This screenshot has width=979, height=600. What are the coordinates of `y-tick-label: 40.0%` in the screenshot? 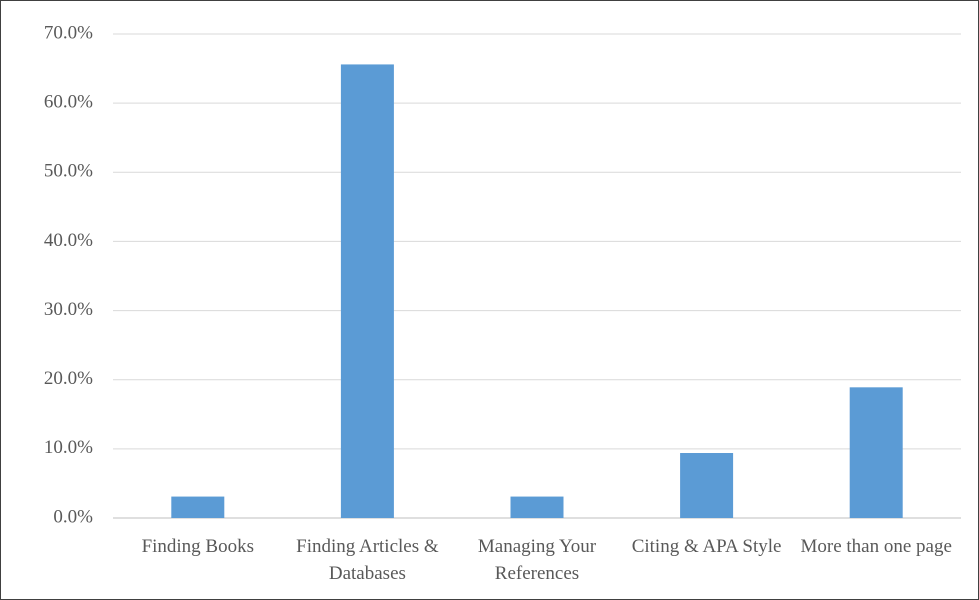 It's located at (68, 240).